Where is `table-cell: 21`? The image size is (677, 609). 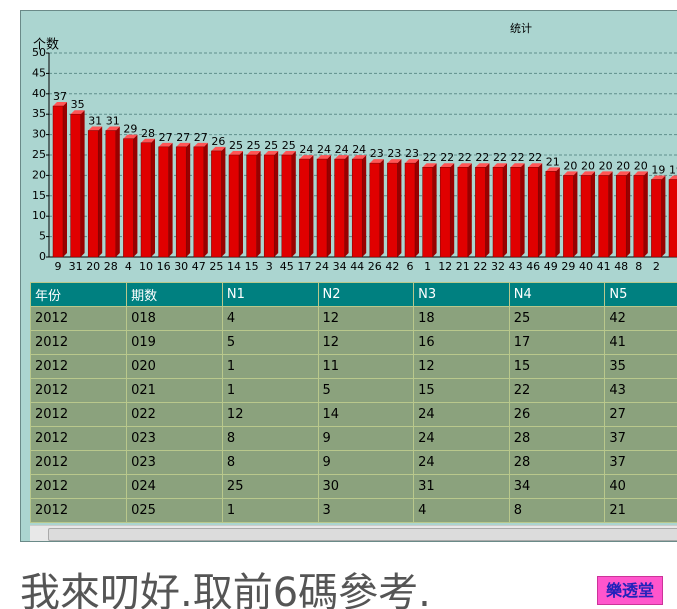 table-cell: 21 is located at coordinates (640, 510).